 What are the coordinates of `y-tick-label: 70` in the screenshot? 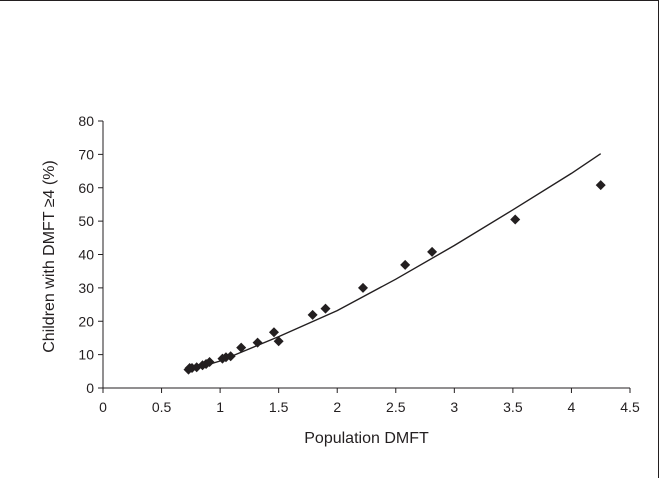 It's located at (86, 154).